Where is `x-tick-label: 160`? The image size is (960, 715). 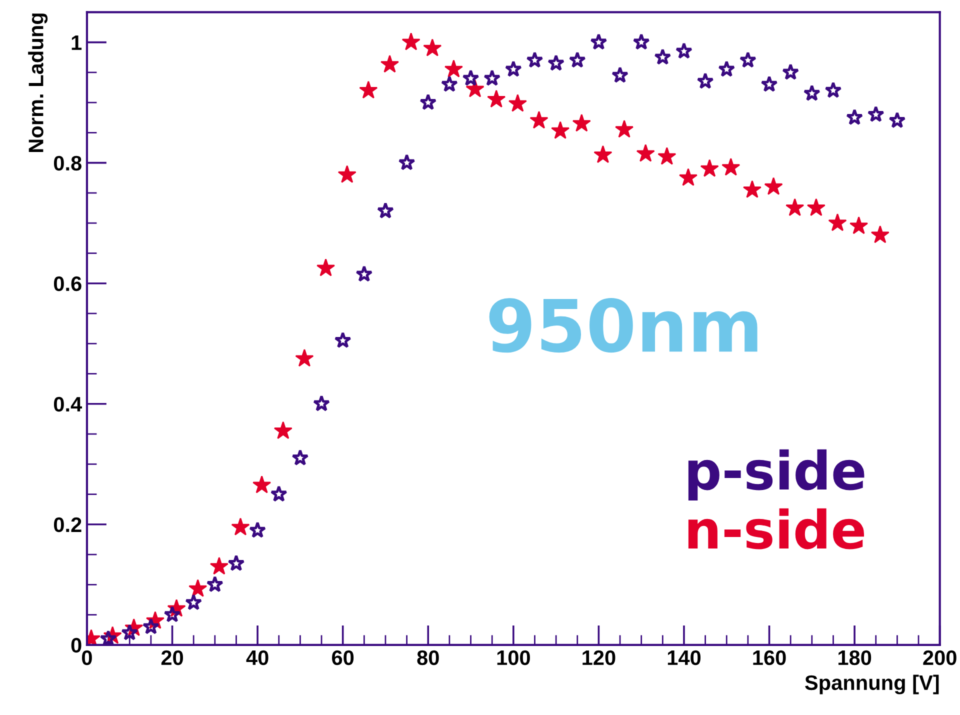
x-tick-label: 160 is located at coordinates (769, 658).